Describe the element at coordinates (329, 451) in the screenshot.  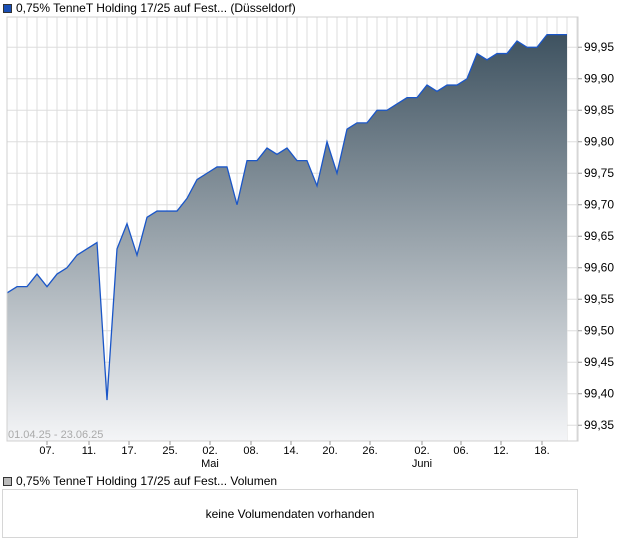
I see `x-tick-label: 20.` at that location.